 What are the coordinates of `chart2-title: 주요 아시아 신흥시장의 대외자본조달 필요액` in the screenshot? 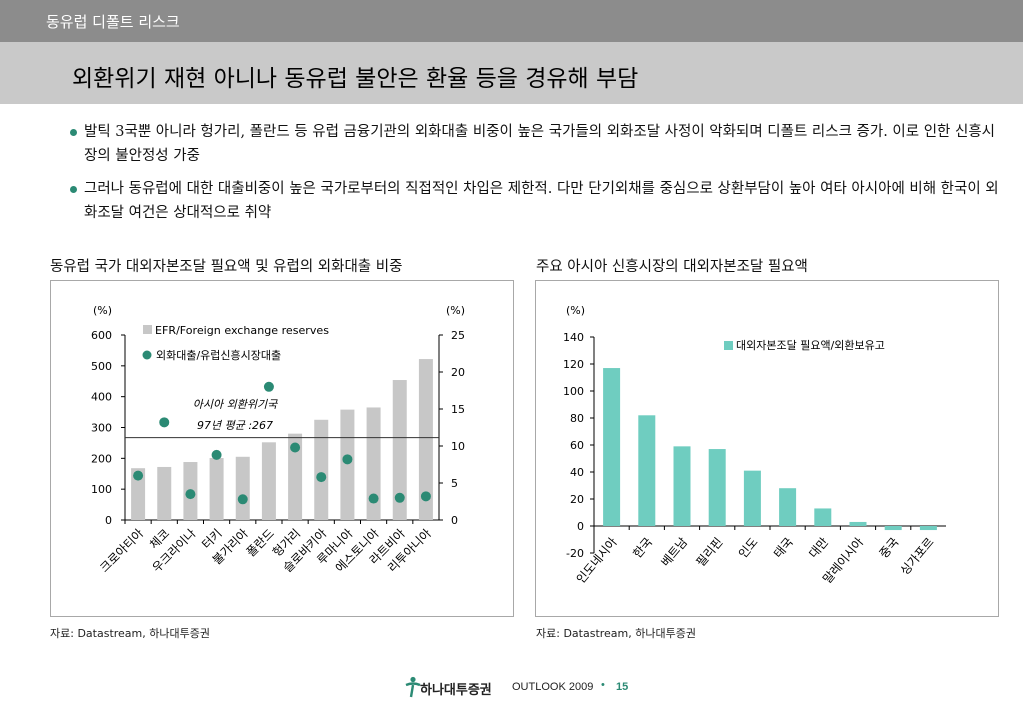 It's located at (672, 267).